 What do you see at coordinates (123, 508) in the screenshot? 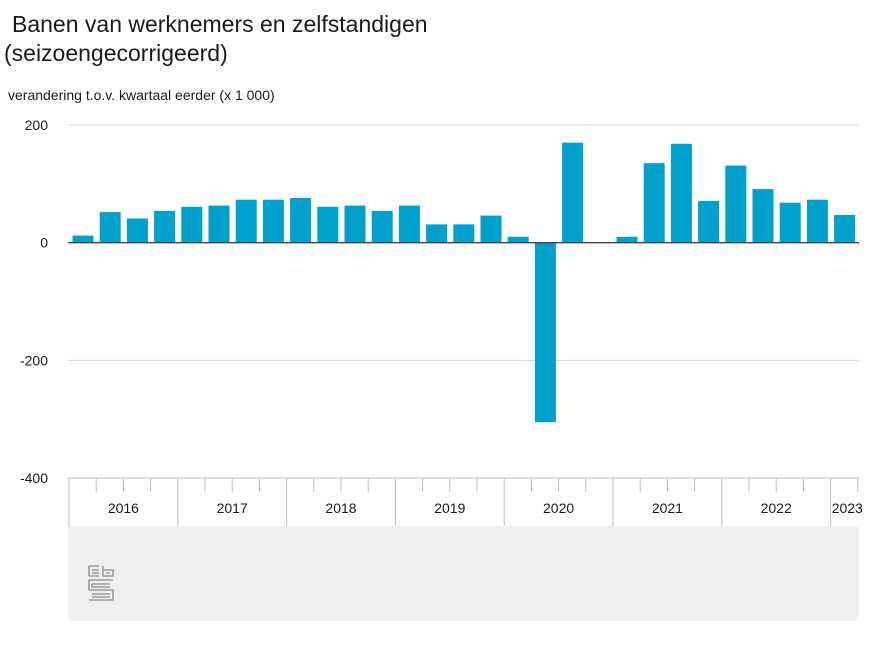
I see `x-tick-label: 2016` at bounding box center [123, 508].